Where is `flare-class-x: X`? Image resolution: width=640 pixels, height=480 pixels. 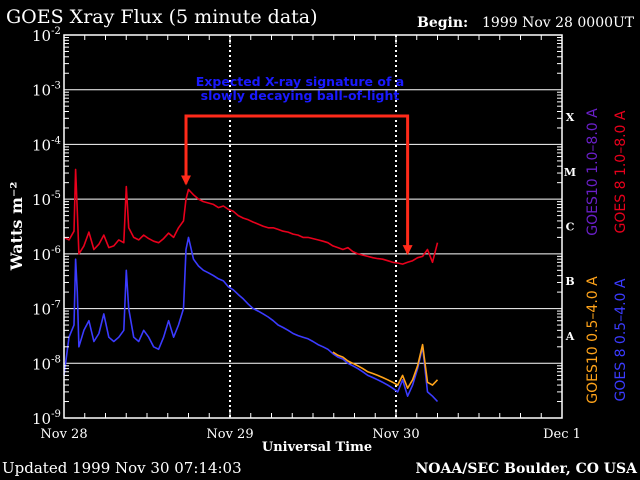 flare-class-x: X is located at coordinates (570, 117).